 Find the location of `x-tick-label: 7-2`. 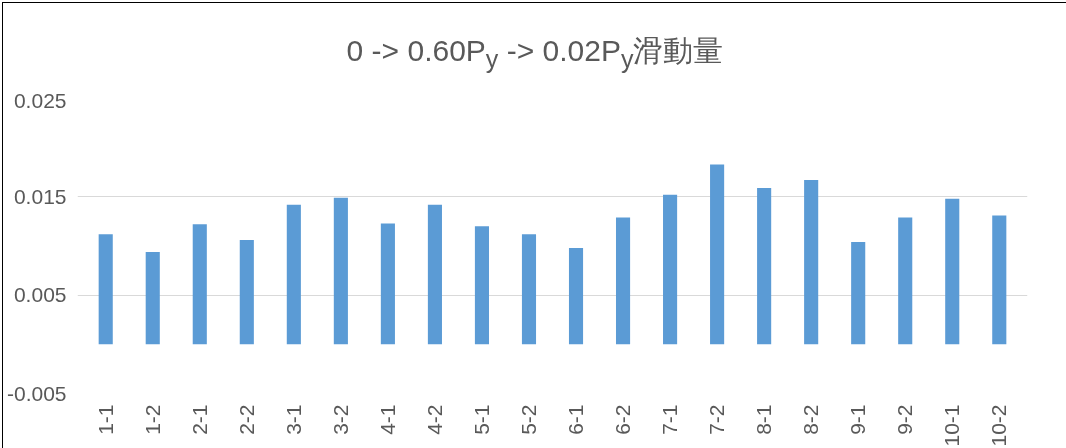

x-tick-label: 7-2 is located at coordinates (717, 419).